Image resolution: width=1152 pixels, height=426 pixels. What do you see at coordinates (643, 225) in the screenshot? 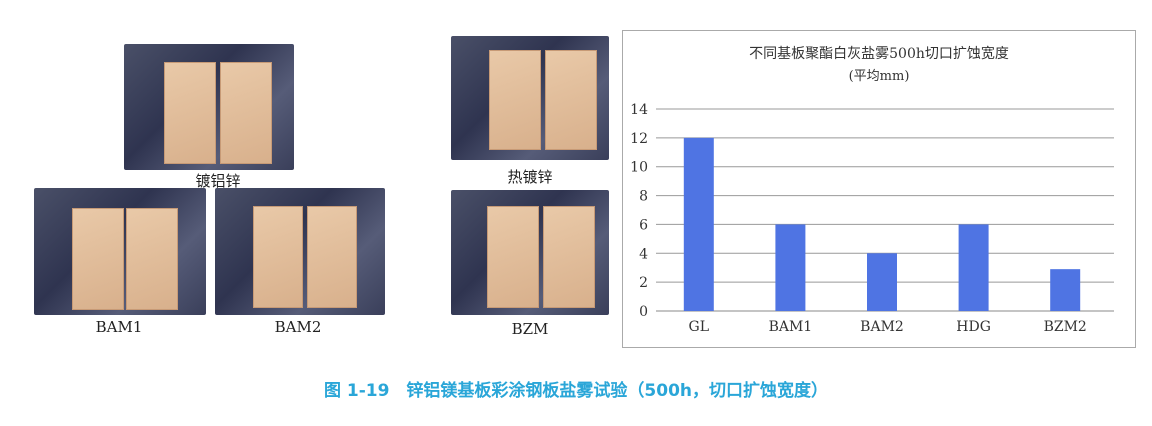
I see `y-tick-label: 6` at bounding box center [643, 225].